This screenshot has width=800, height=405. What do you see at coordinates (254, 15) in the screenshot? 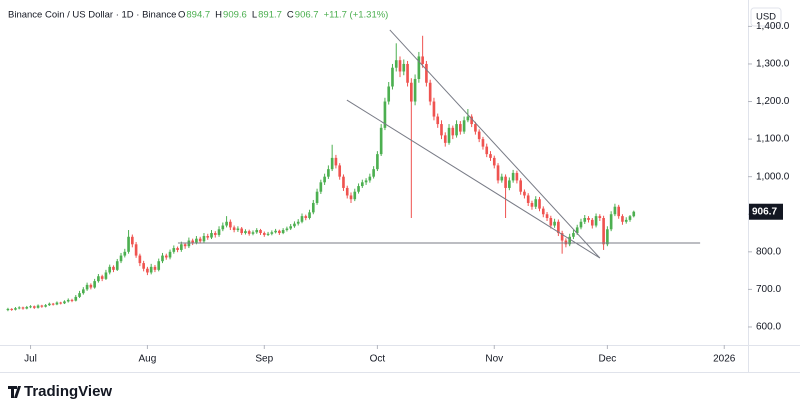
I see `ohlc-key: L` at bounding box center [254, 15].